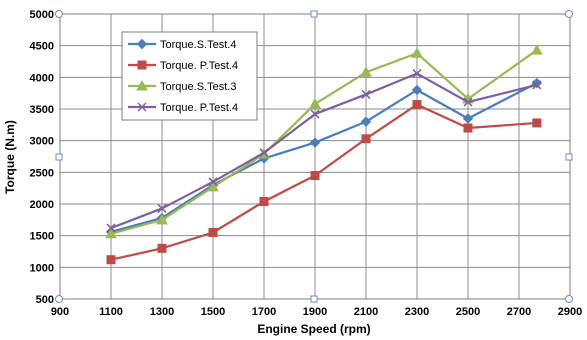 The height and width of the screenshot is (340, 587). Describe the element at coordinates (10, 157) in the screenshot. I see `y-axis-title: Torque (N.m)` at that location.